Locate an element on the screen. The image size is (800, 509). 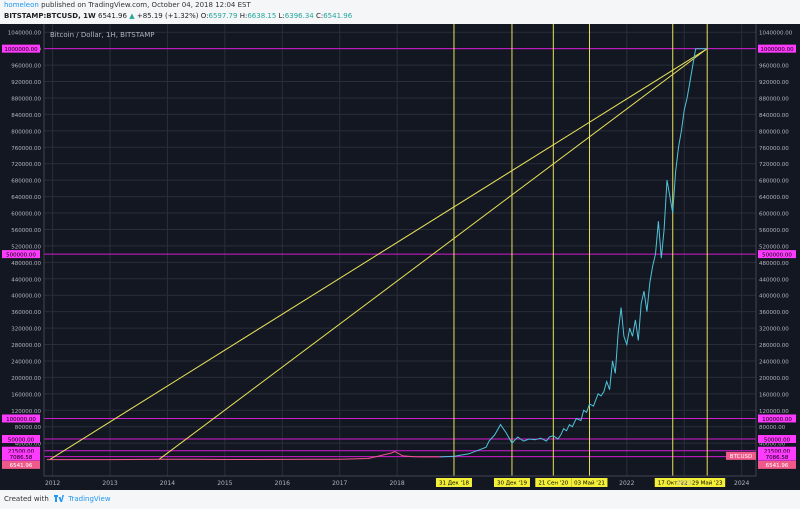
y-tick-label-left: 960000.00 is located at coordinates (26, 67).